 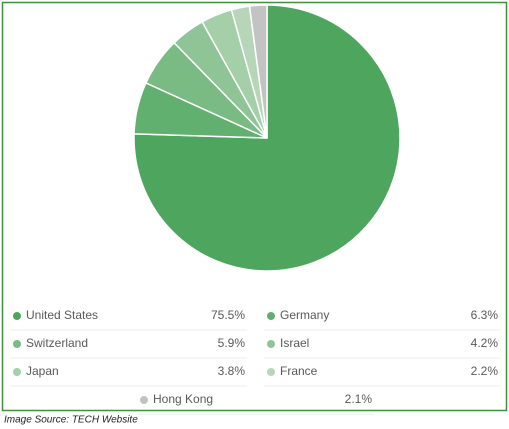 I want to click on pie-slice, so click(x=258, y=71).